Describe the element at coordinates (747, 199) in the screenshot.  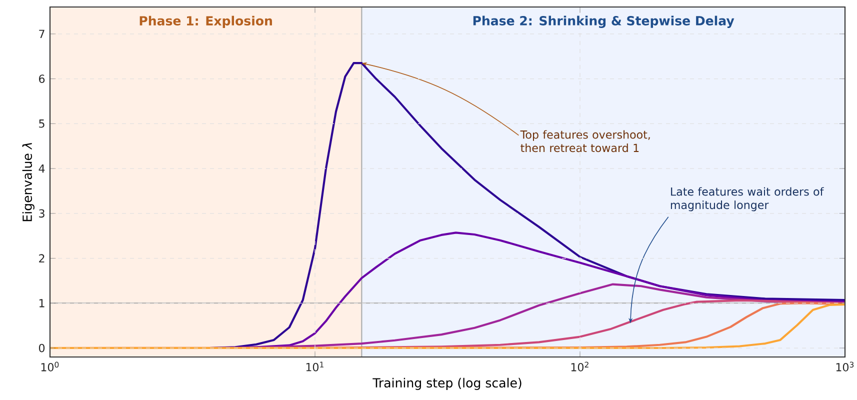
I see `annotation: Late features wait orders of magnitude longer` at that location.